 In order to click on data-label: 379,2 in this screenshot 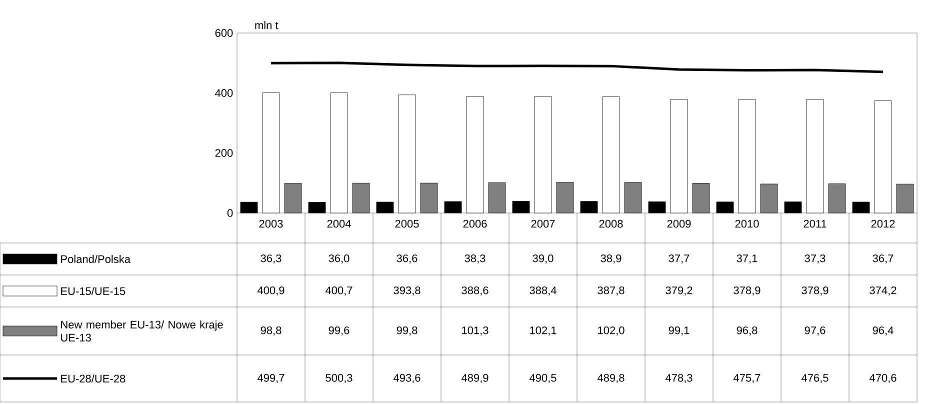, I will do `click(679, 291)`.